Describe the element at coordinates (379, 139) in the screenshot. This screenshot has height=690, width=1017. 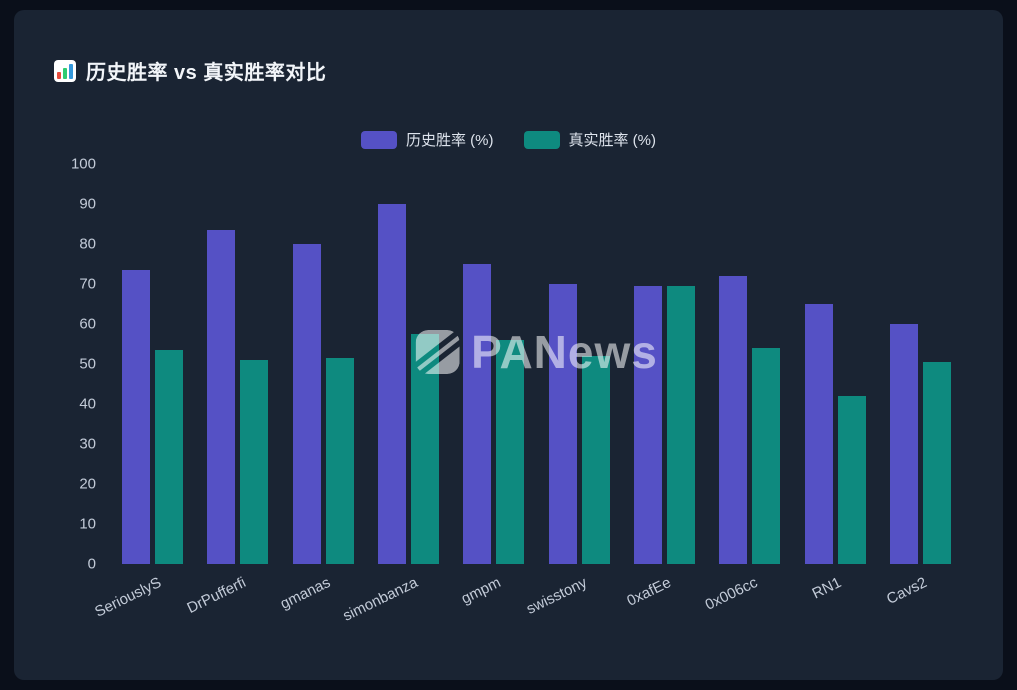
I see `legend-swatch-historical` at that location.